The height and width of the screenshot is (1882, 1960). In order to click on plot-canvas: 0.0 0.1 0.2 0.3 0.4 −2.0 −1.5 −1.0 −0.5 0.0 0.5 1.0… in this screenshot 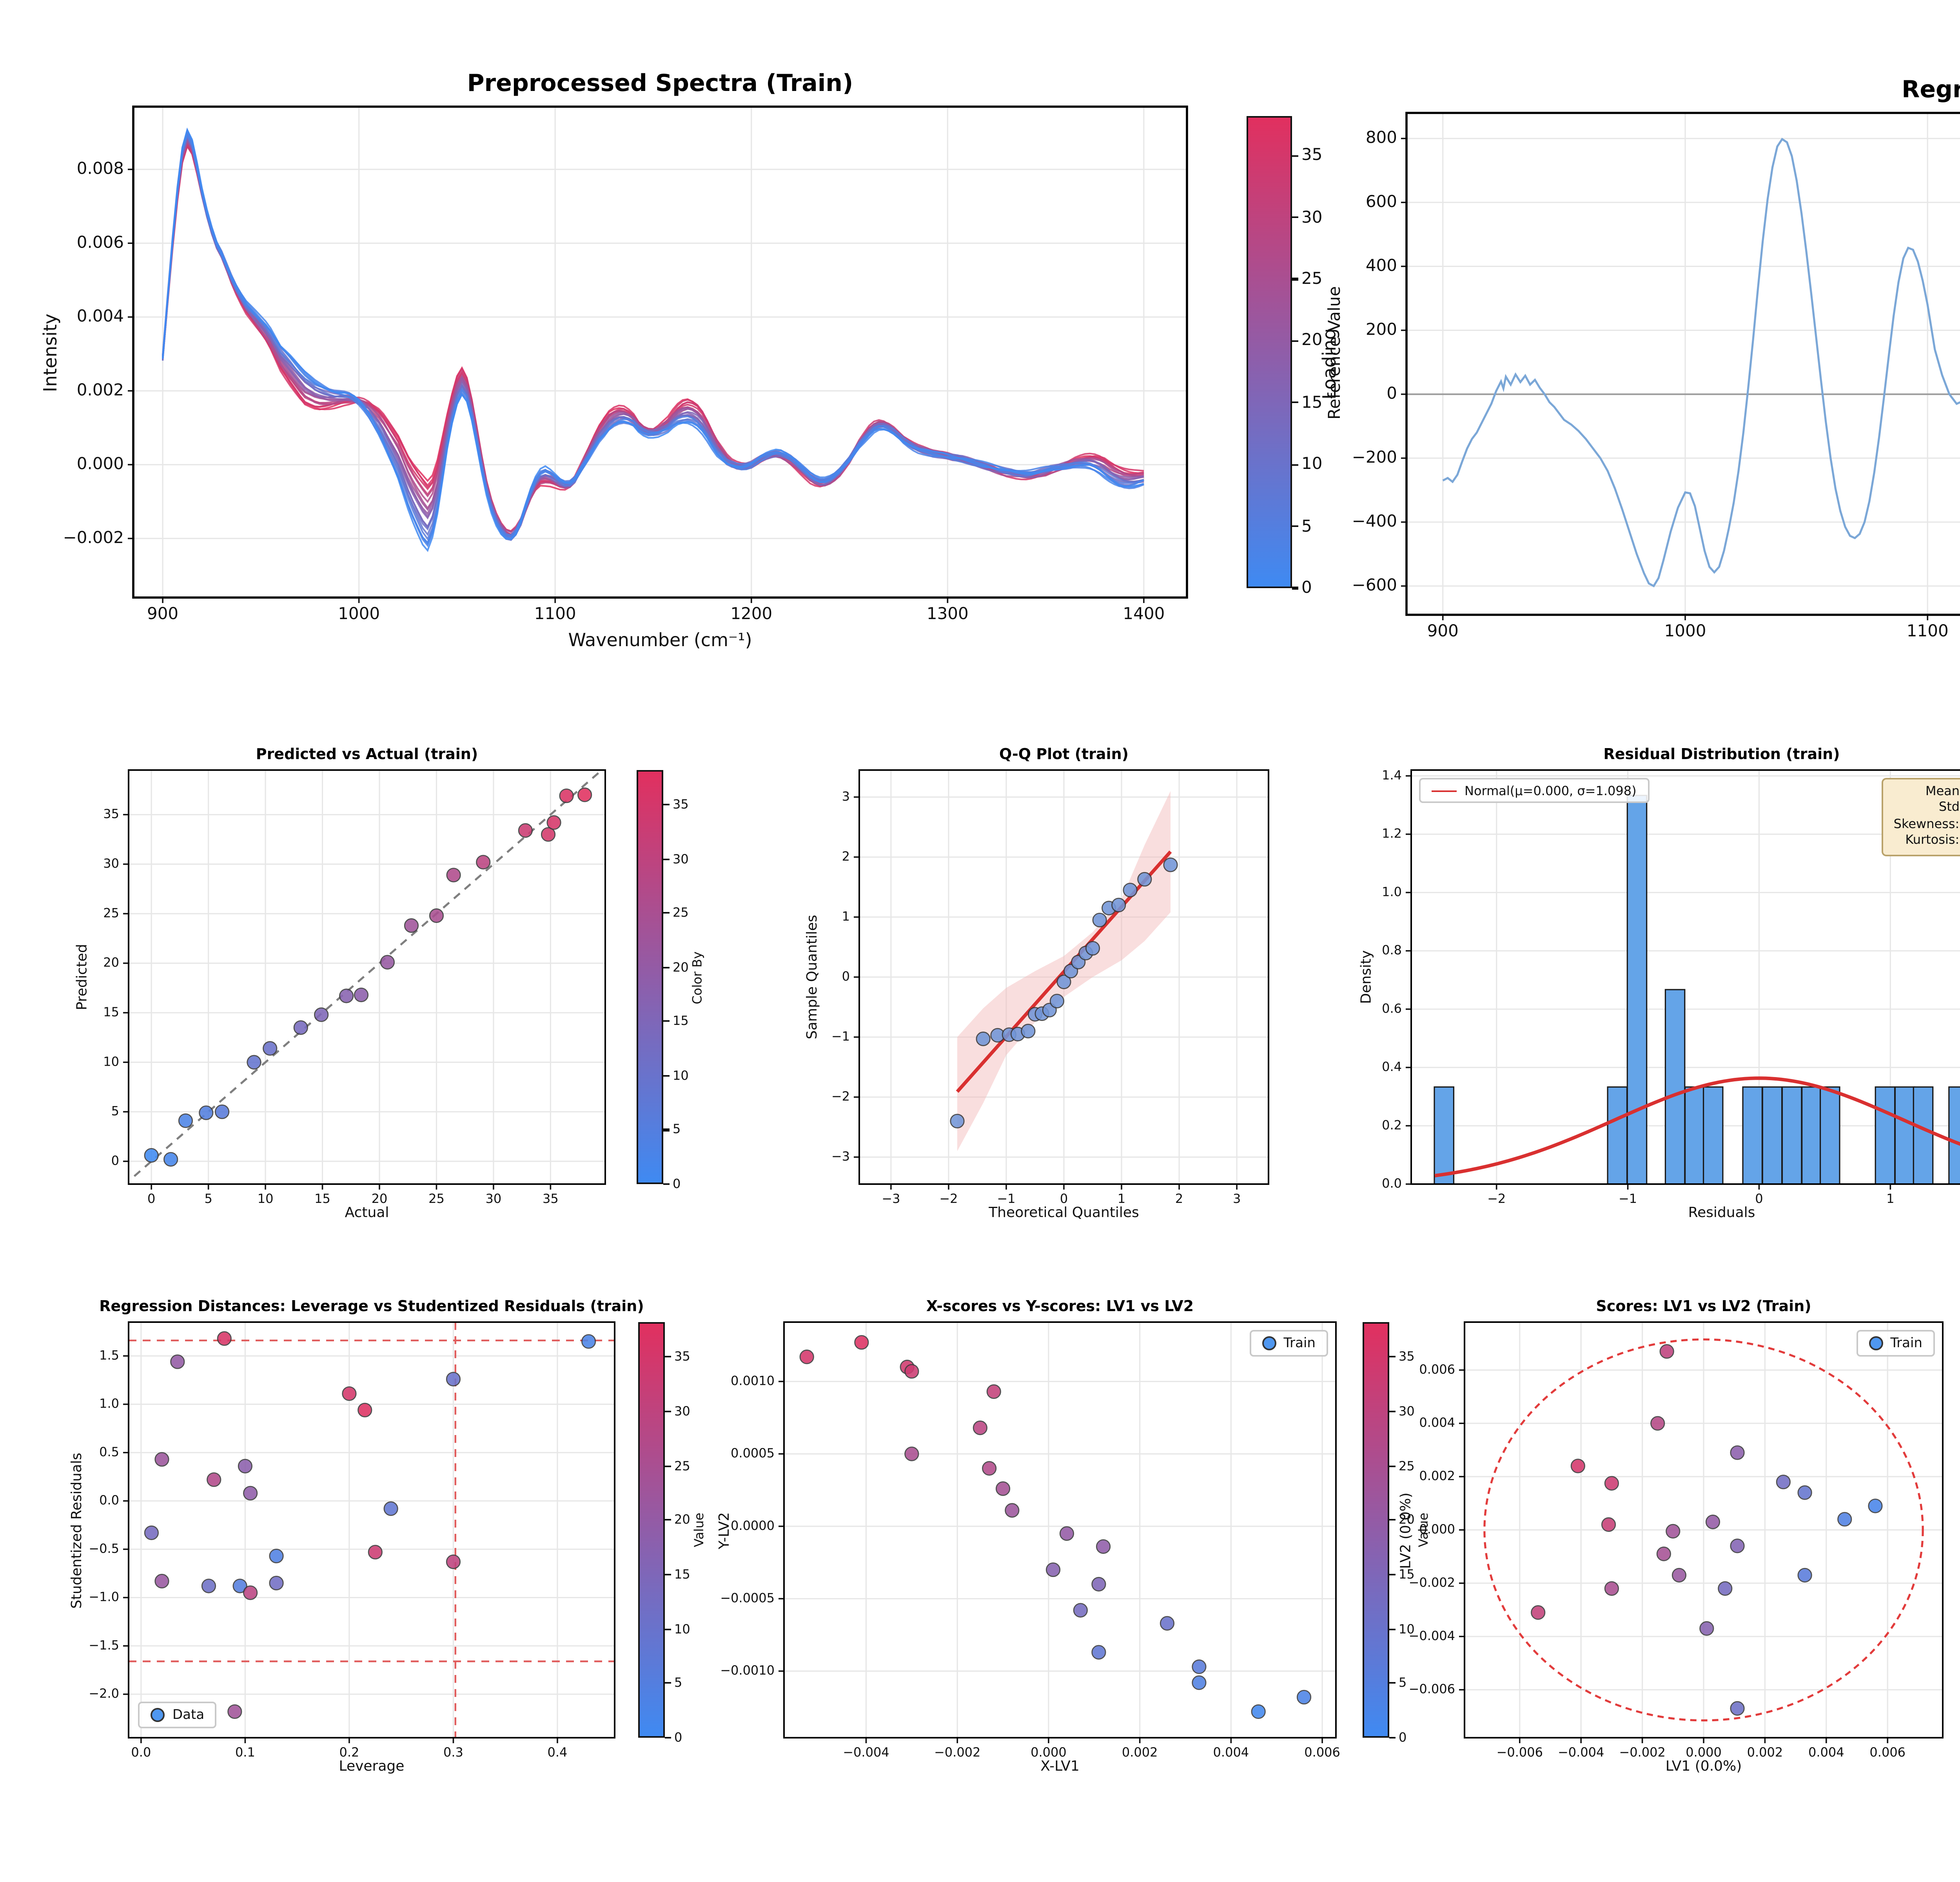, I will do `click(352, 1540)`.